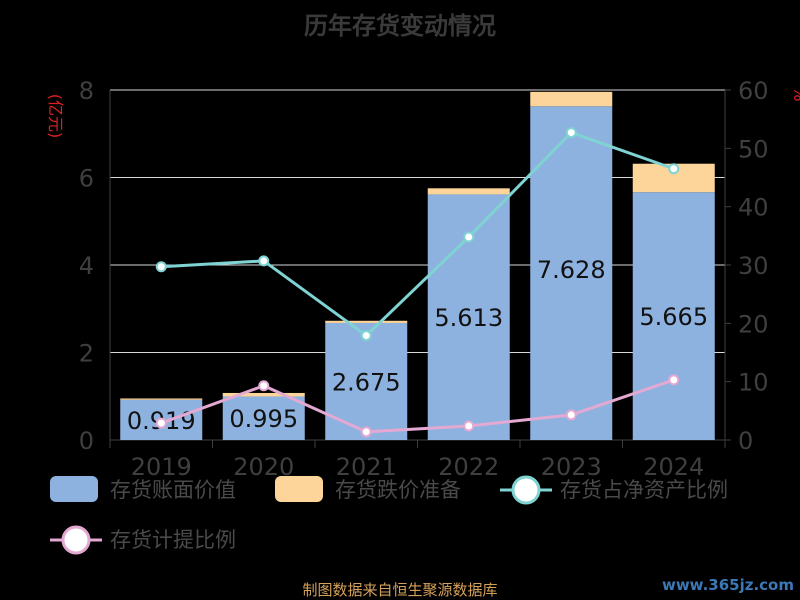 The height and width of the screenshot is (600, 800). What do you see at coordinates (76, 540) in the screenshot?
I see `legend-line-marker-provision-ratio` at bounding box center [76, 540].